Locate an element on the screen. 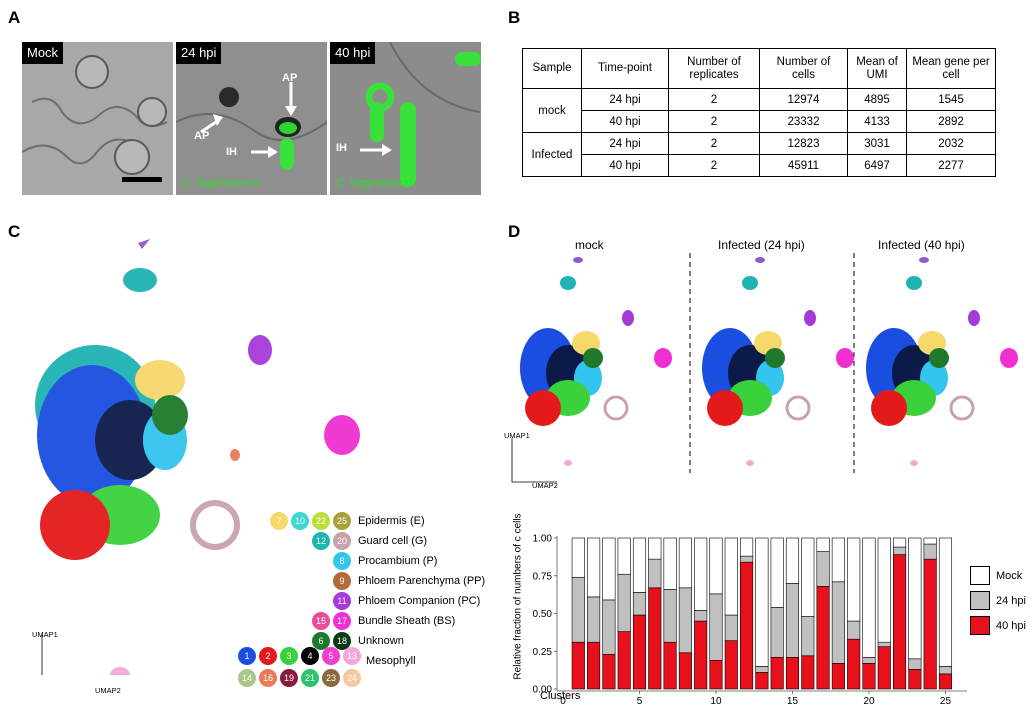 Image resolution: width=1034 pixels, height=709 pixels. bar-y-label: Relative fraction of numbers of c cells is located at coordinates (518, 596).